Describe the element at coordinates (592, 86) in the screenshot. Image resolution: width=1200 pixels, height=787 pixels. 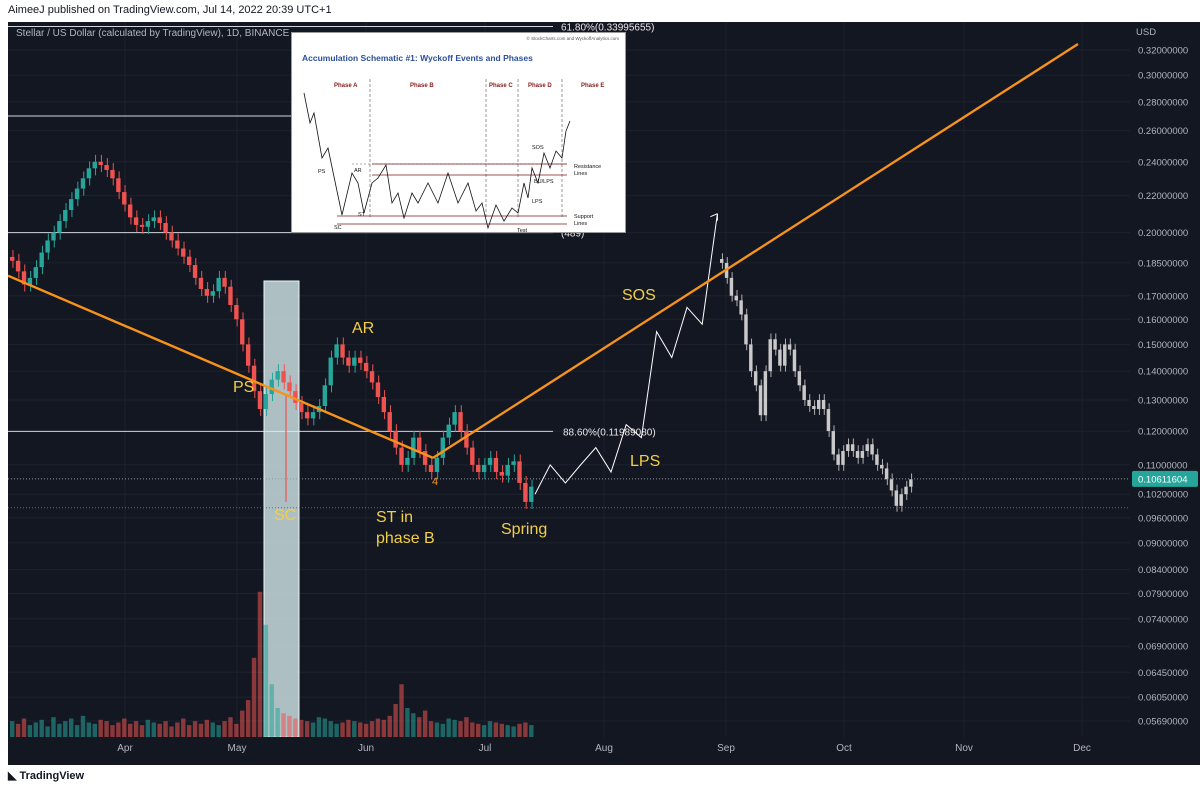
I see `schematic-phase-label: Phase E` at that location.